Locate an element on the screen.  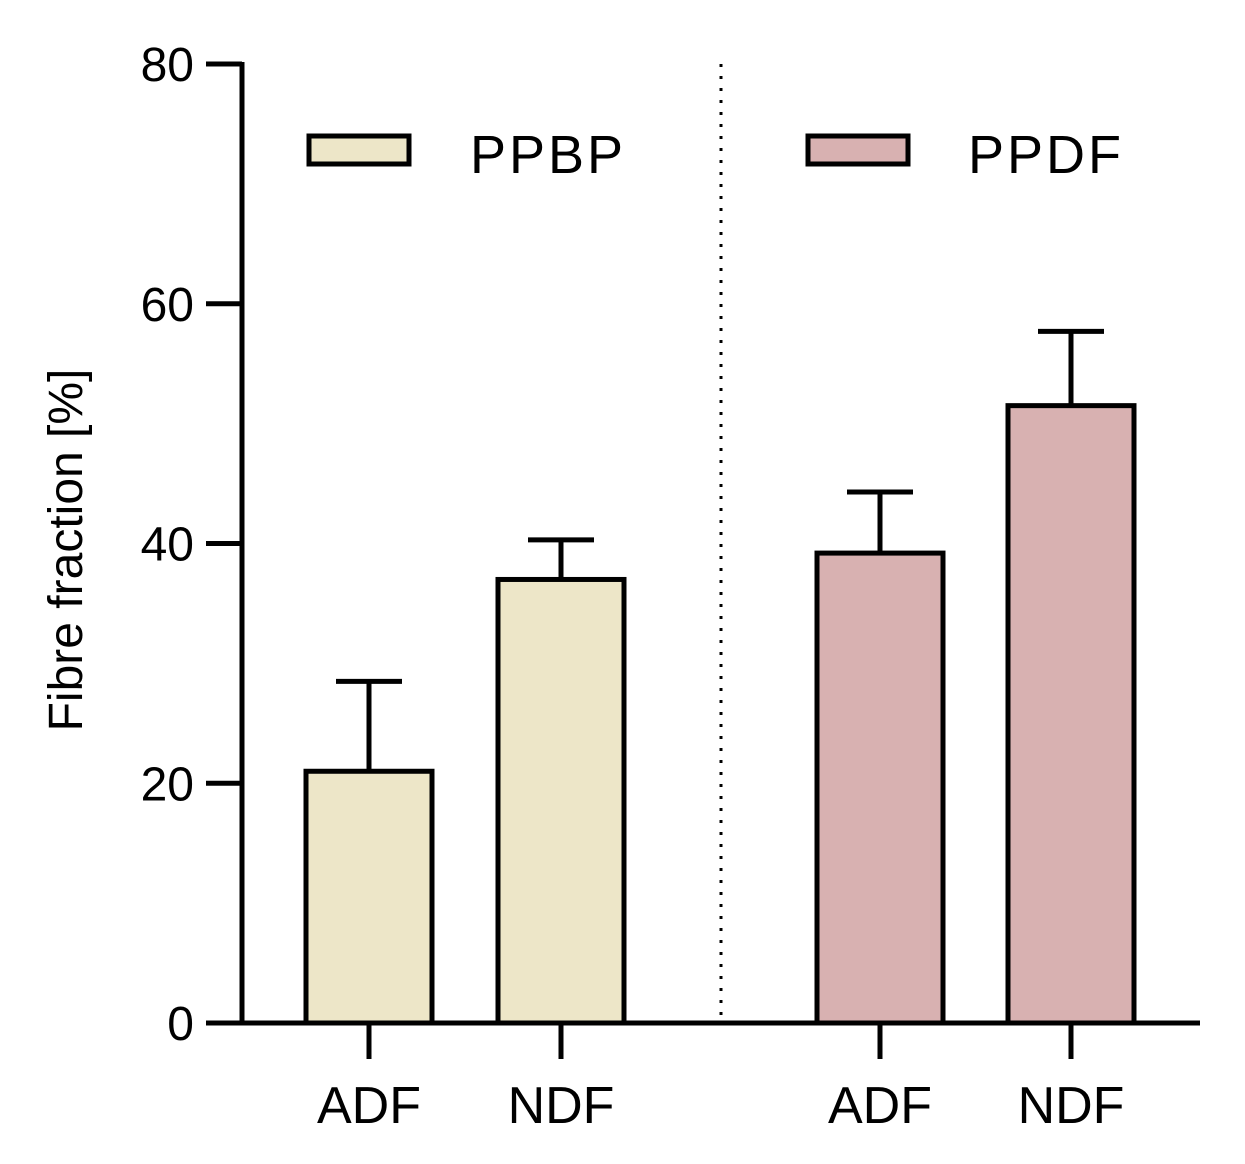
y-tick-label: 20 is located at coordinates (167, 784).